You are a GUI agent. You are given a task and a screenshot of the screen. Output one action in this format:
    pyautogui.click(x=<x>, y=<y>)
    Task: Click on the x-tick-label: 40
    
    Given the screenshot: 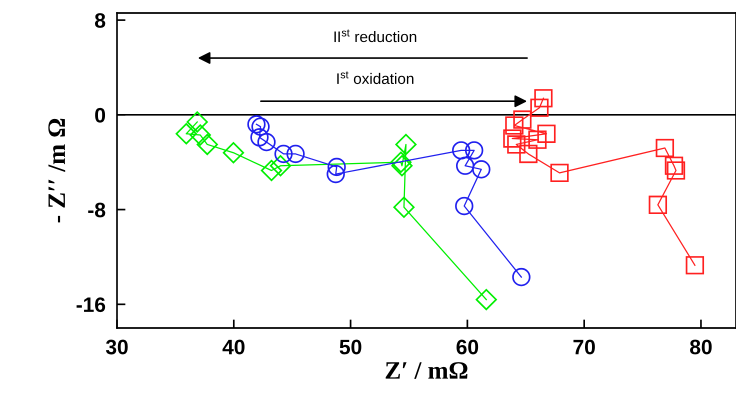 What is the action you would take?
    pyautogui.click(x=233, y=347)
    